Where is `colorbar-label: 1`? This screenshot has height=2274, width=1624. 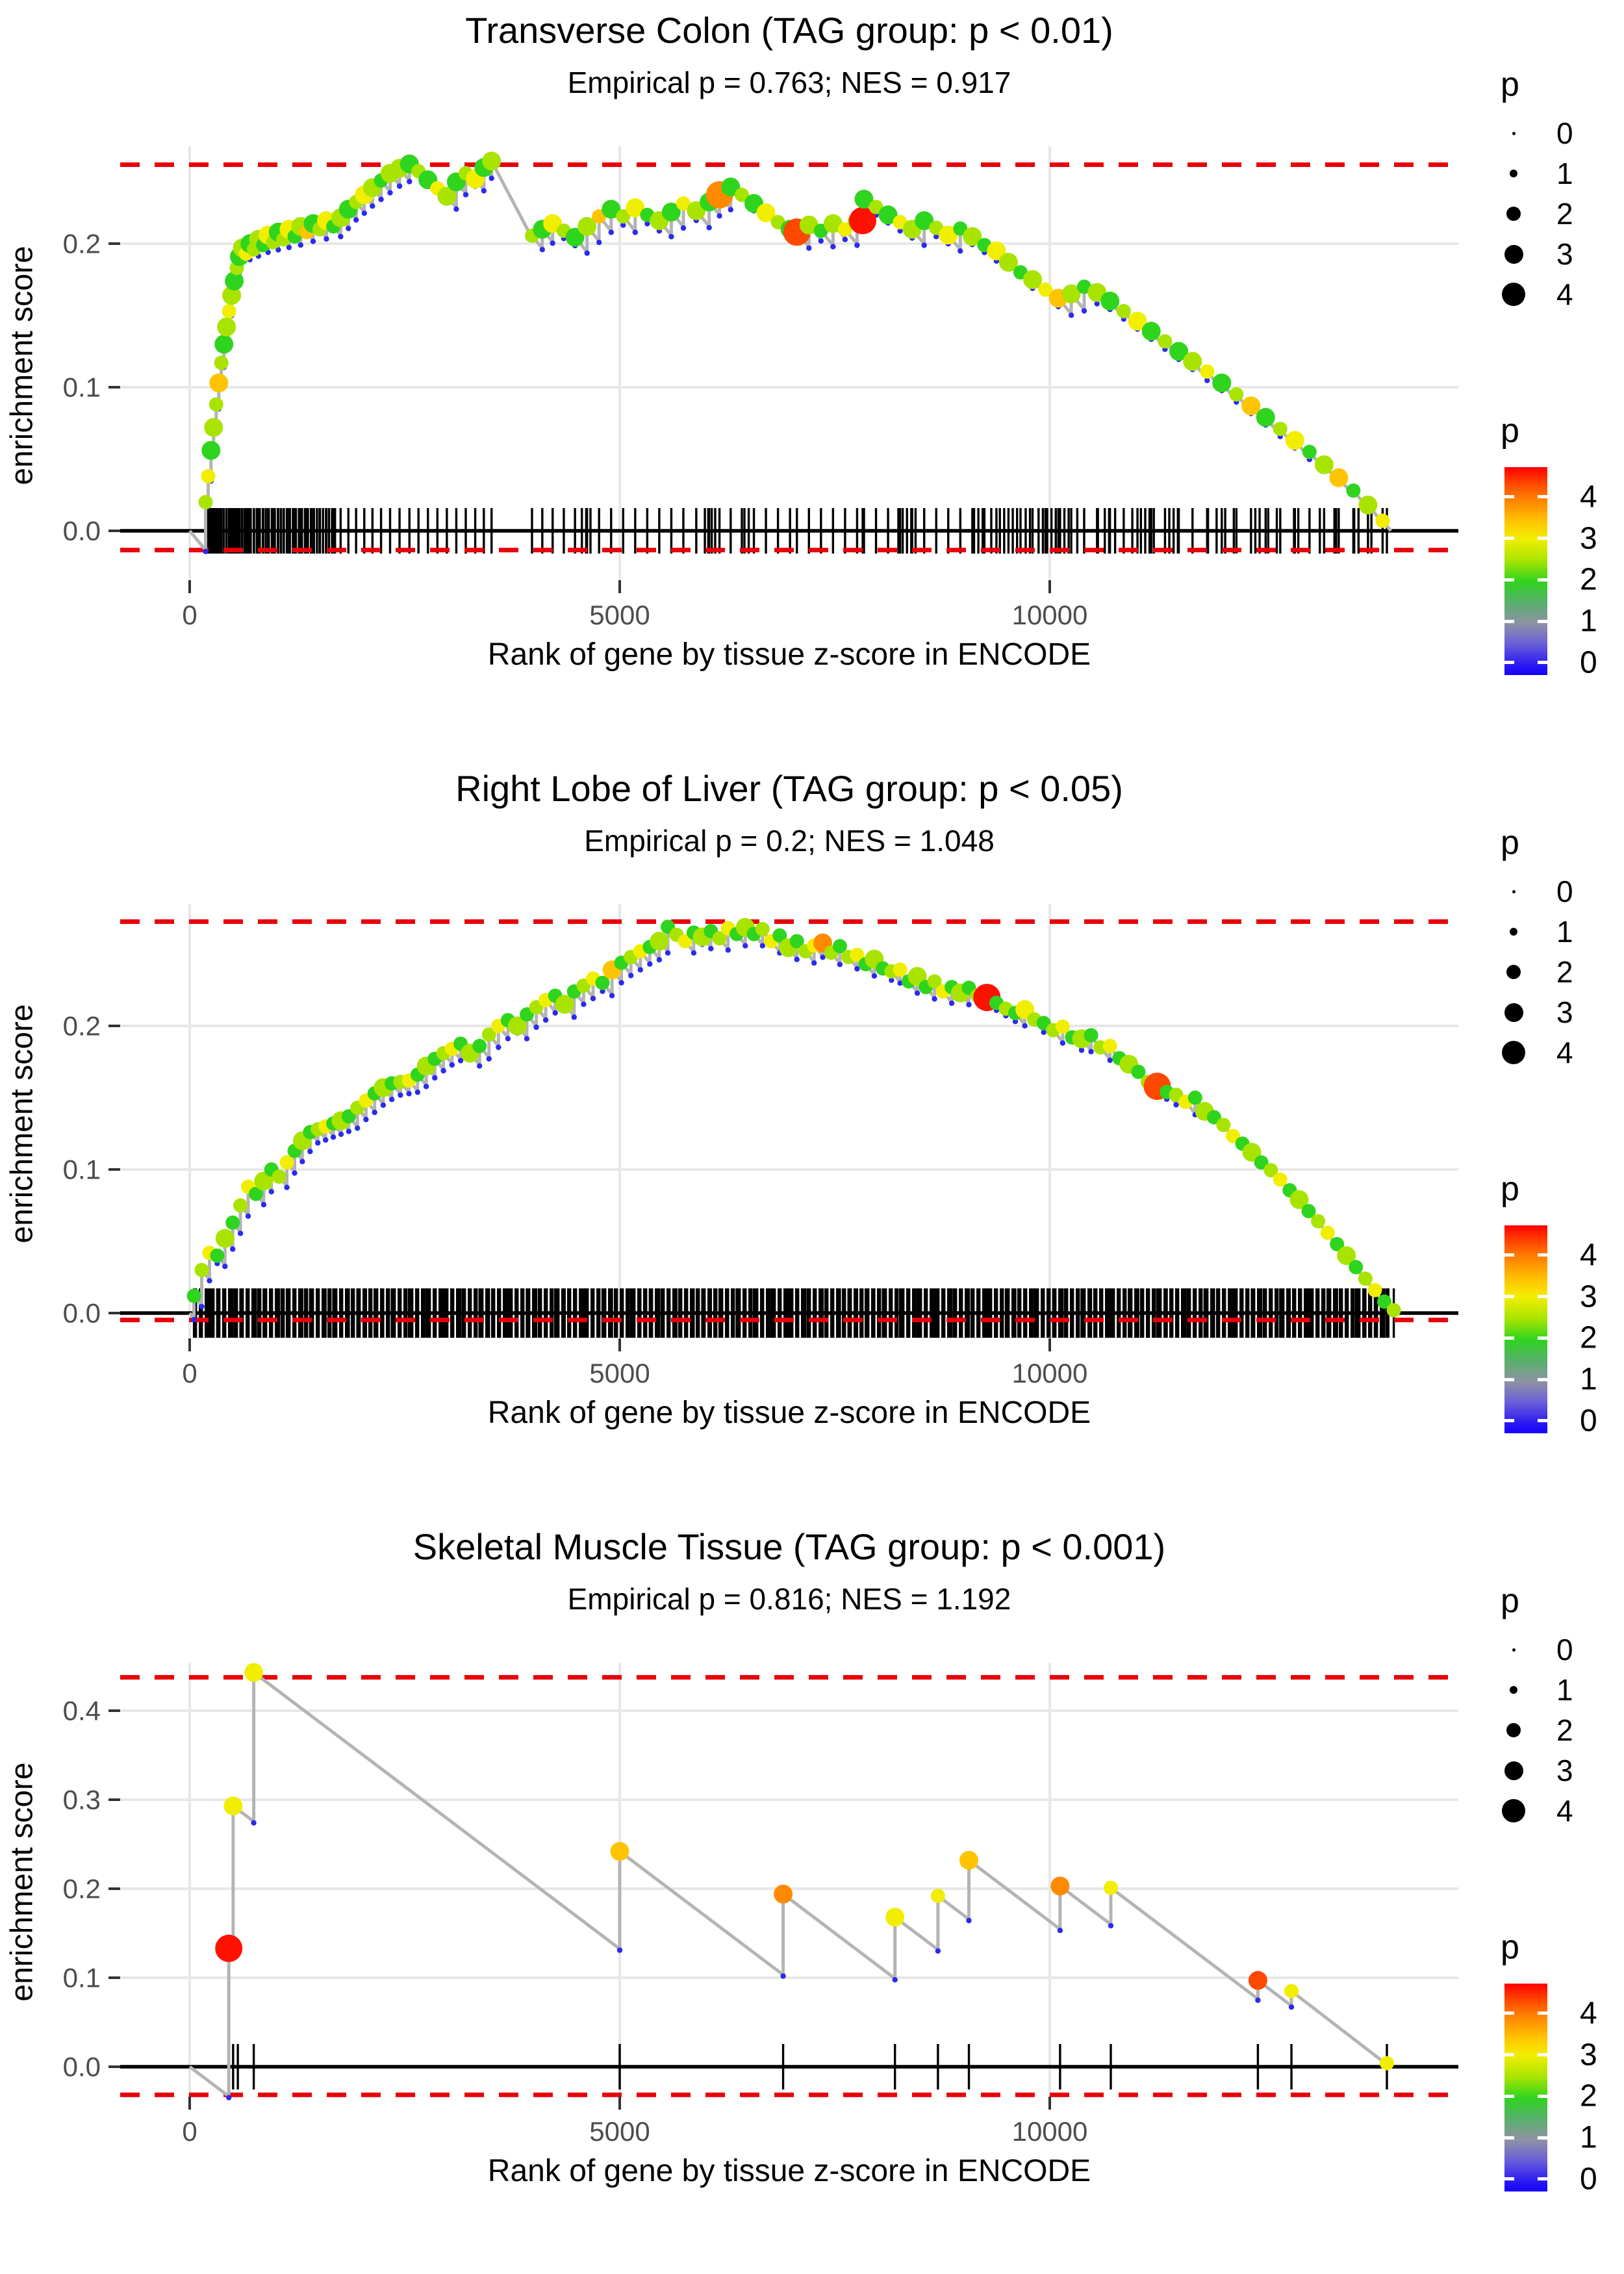
colorbar-label: 1 is located at coordinates (1588, 621).